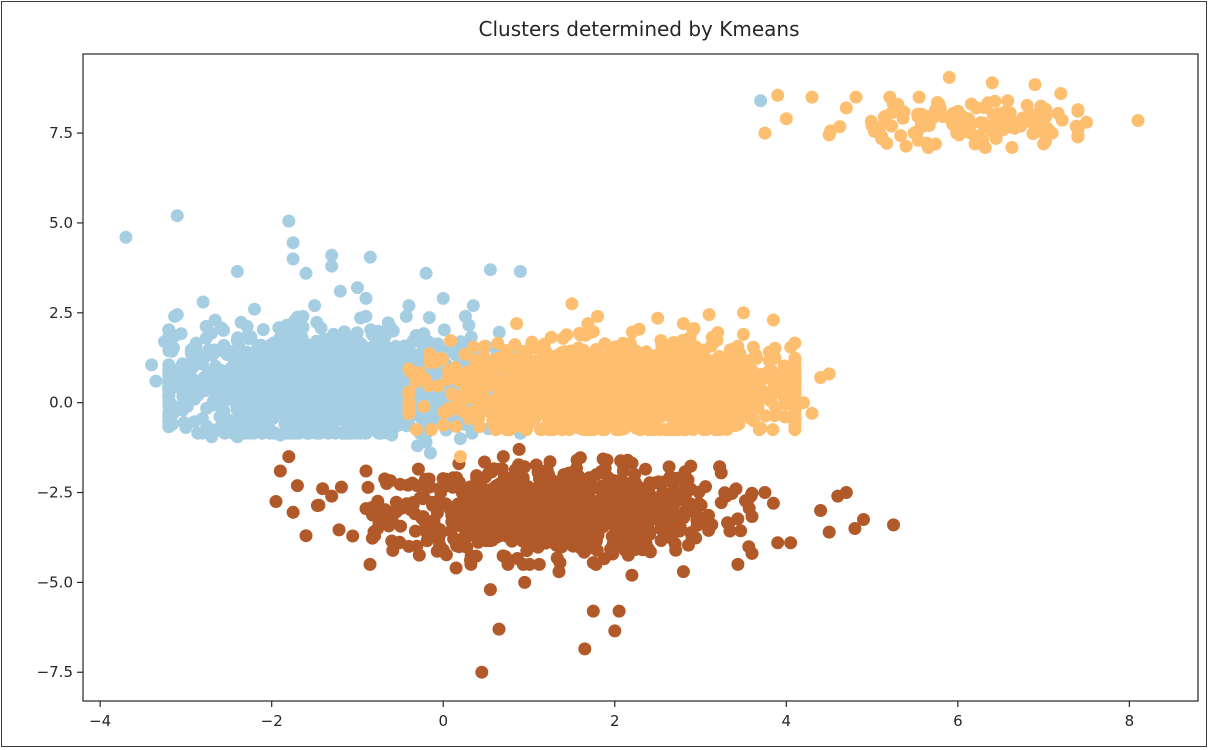 Image resolution: width=1210 pixels, height=750 pixels. What do you see at coordinates (787, 721) in the screenshot?
I see `x-tick-label: 4` at bounding box center [787, 721].